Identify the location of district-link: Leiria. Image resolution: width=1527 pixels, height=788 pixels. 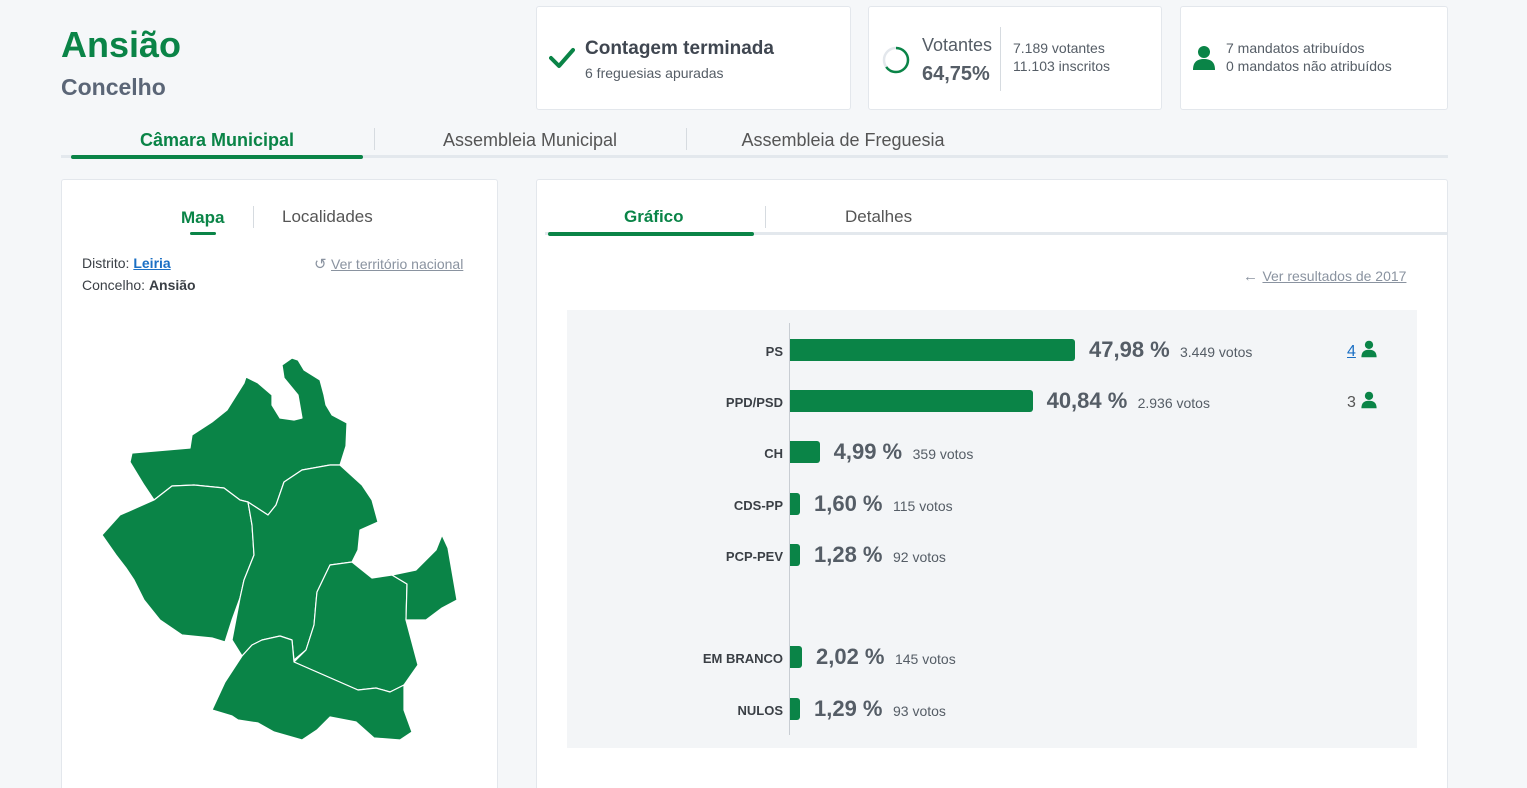
(152, 263).